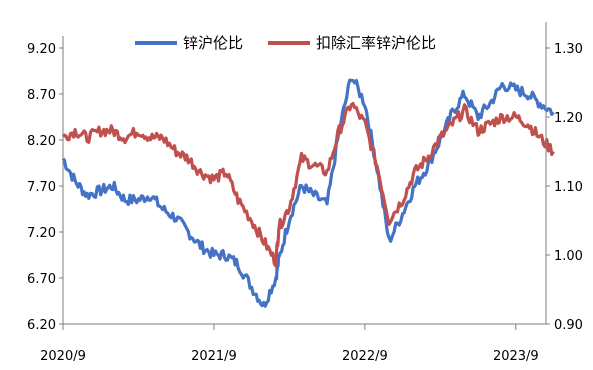 The height and width of the screenshot is (370, 593). What do you see at coordinates (365, 356) in the screenshot?
I see `x-tick-label: 2022/9` at bounding box center [365, 356].